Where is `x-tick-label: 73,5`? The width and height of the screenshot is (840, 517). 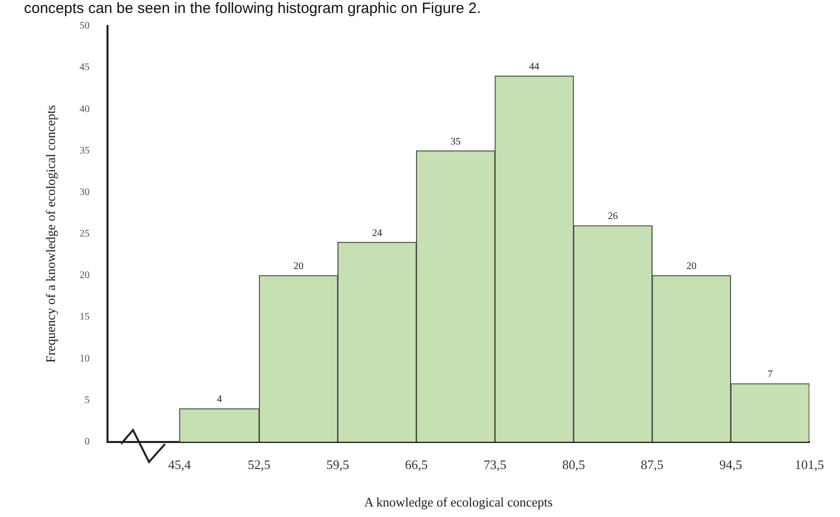
x-tick-label: 73,5 is located at coordinates (495, 464).